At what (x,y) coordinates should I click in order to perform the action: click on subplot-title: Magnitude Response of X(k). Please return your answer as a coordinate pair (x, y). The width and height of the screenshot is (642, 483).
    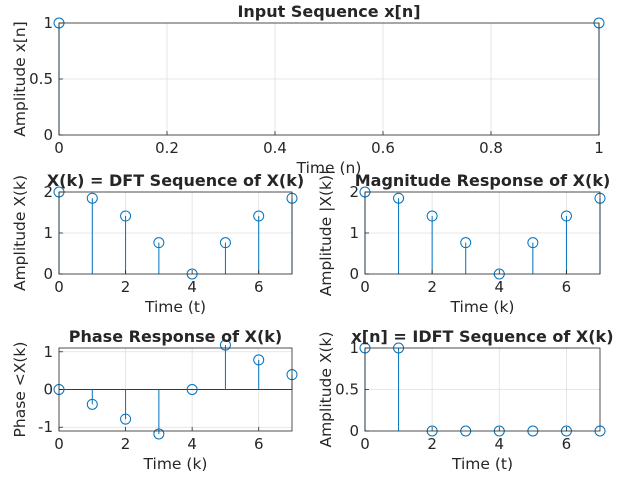
    Looking at the image, I should click on (483, 180).